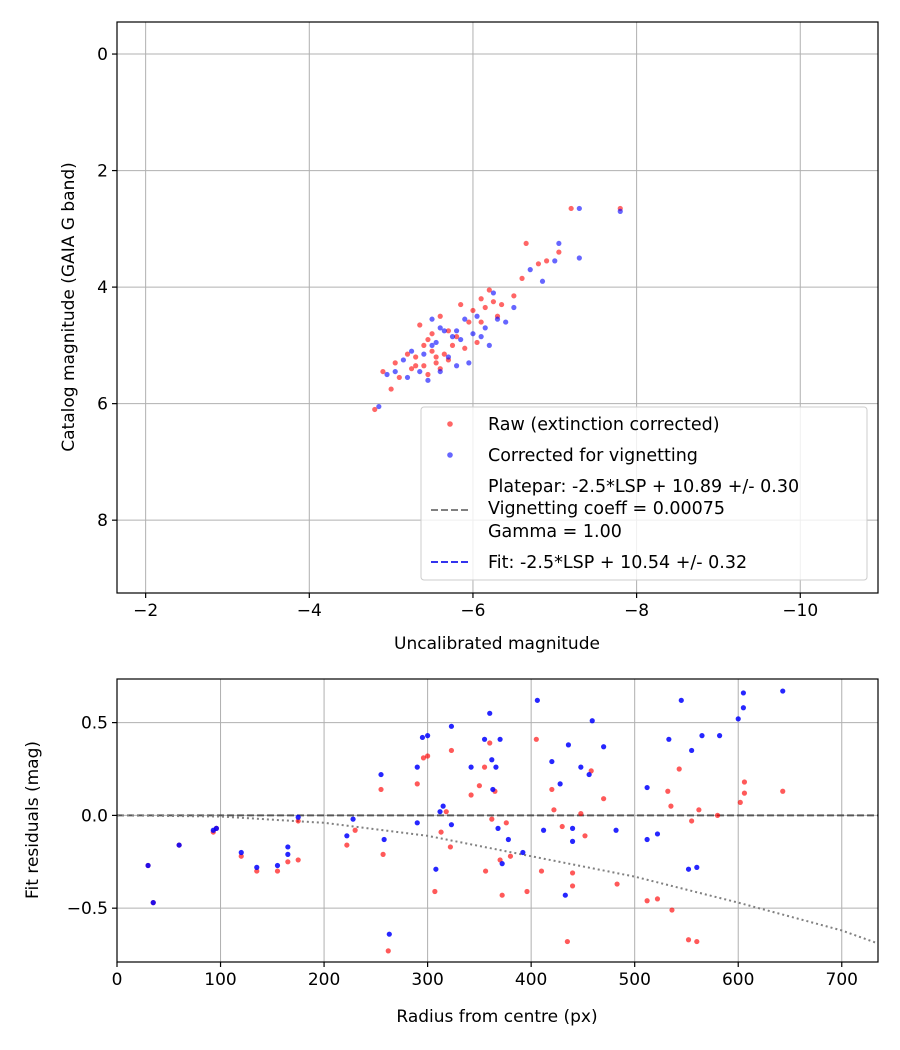 The height and width of the screenshot is (1050, 900). I want to click on top-x-axis-label: Uncalibrated magnitude, so click(497, 644).